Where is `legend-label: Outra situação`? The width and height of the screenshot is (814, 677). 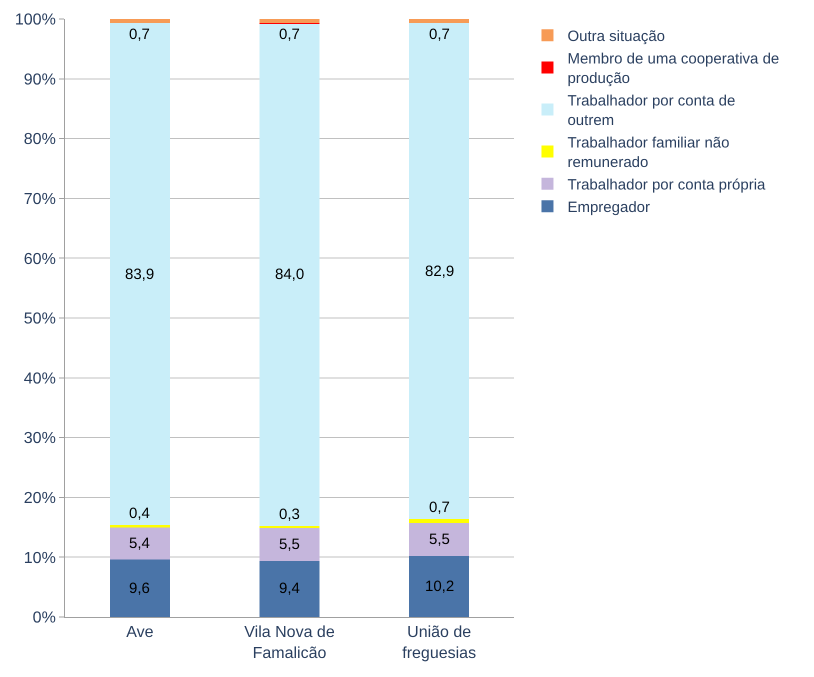
legend-label: Outra situação is located at coordinates (616, 37).